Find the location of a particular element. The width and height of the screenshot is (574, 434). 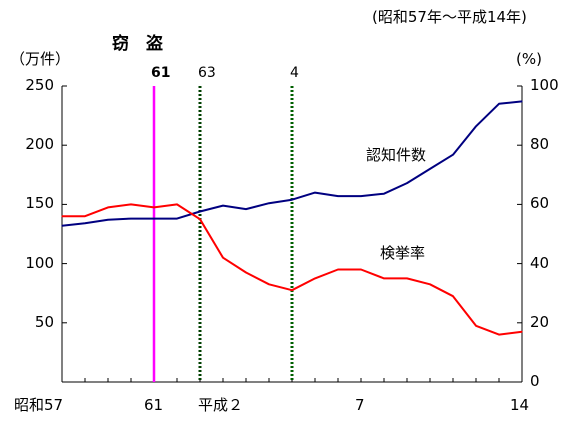

marker-label-63: 63 is located at coordinates (207, 73).